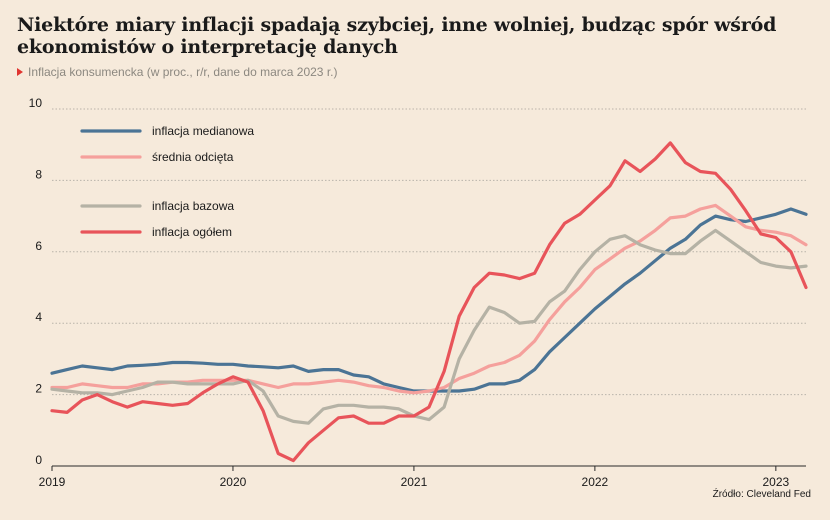 This screenshot has height=520, width=830. What do you see at coordinates (36, 103) in the screenshot?
I see `y-tick-label: 10` at bounding box center [36, 103].